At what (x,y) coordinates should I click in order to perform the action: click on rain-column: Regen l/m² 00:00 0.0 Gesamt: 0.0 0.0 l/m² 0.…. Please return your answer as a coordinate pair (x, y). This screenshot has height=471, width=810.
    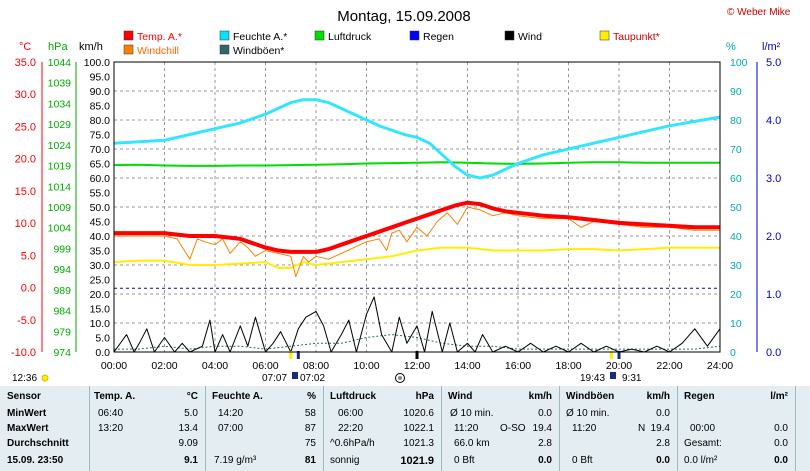
    Looking at the image, I should click on (736, 428).